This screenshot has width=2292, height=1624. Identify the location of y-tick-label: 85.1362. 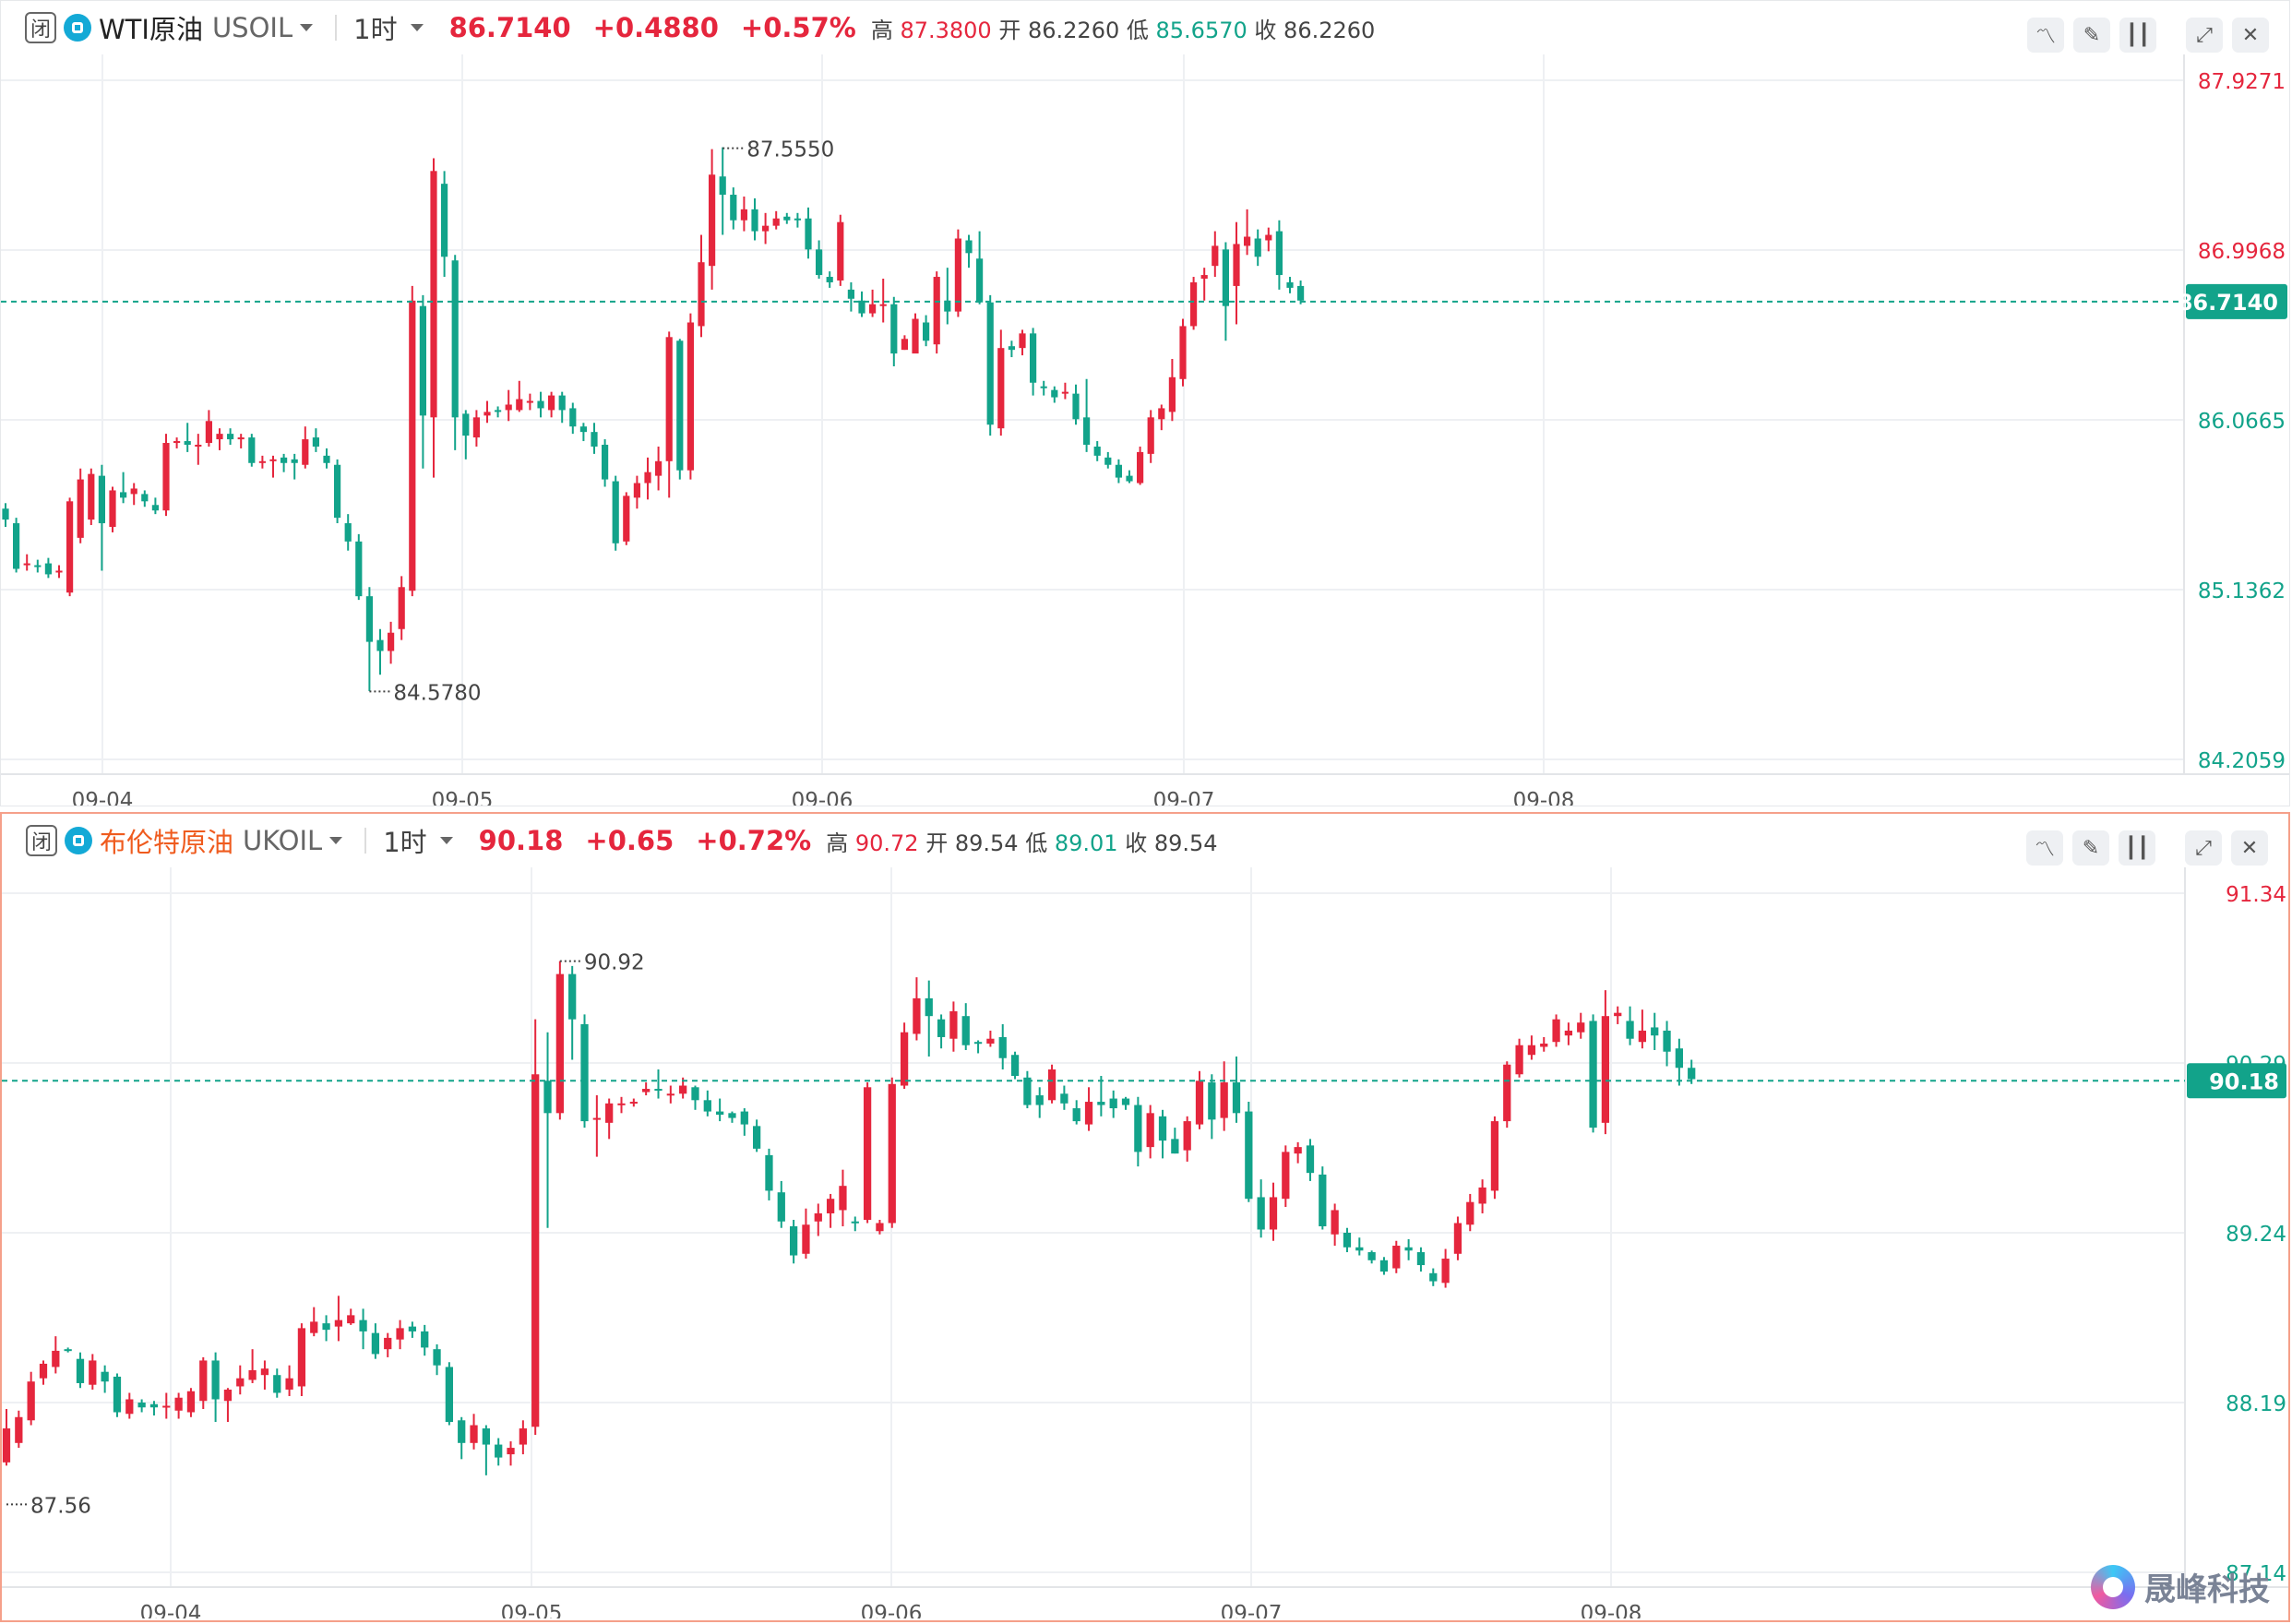
(2242, 591).